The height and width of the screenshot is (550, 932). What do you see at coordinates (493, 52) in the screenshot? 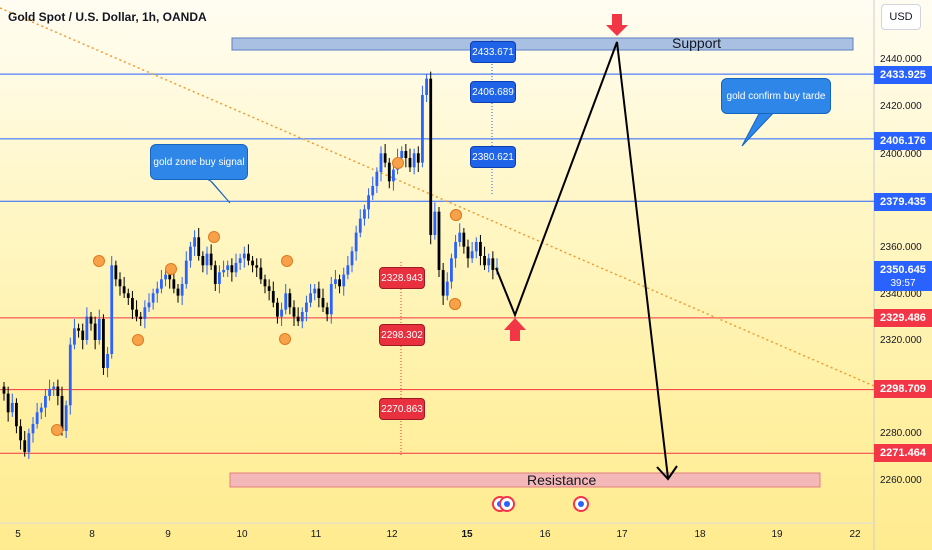
I see `measure-box-upper-1: 2433.671` at bounding box center [493, 52].